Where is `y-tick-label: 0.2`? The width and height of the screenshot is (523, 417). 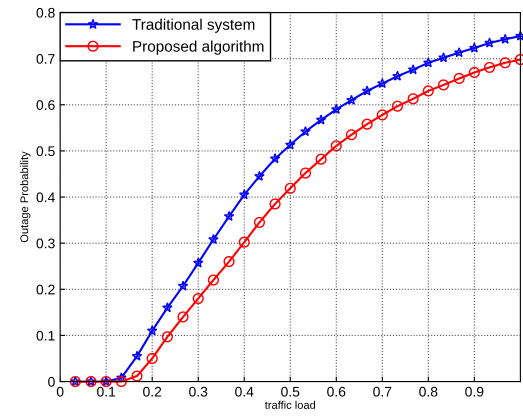
y-tick-label: 0.2 is located at coordinates (45, 289).